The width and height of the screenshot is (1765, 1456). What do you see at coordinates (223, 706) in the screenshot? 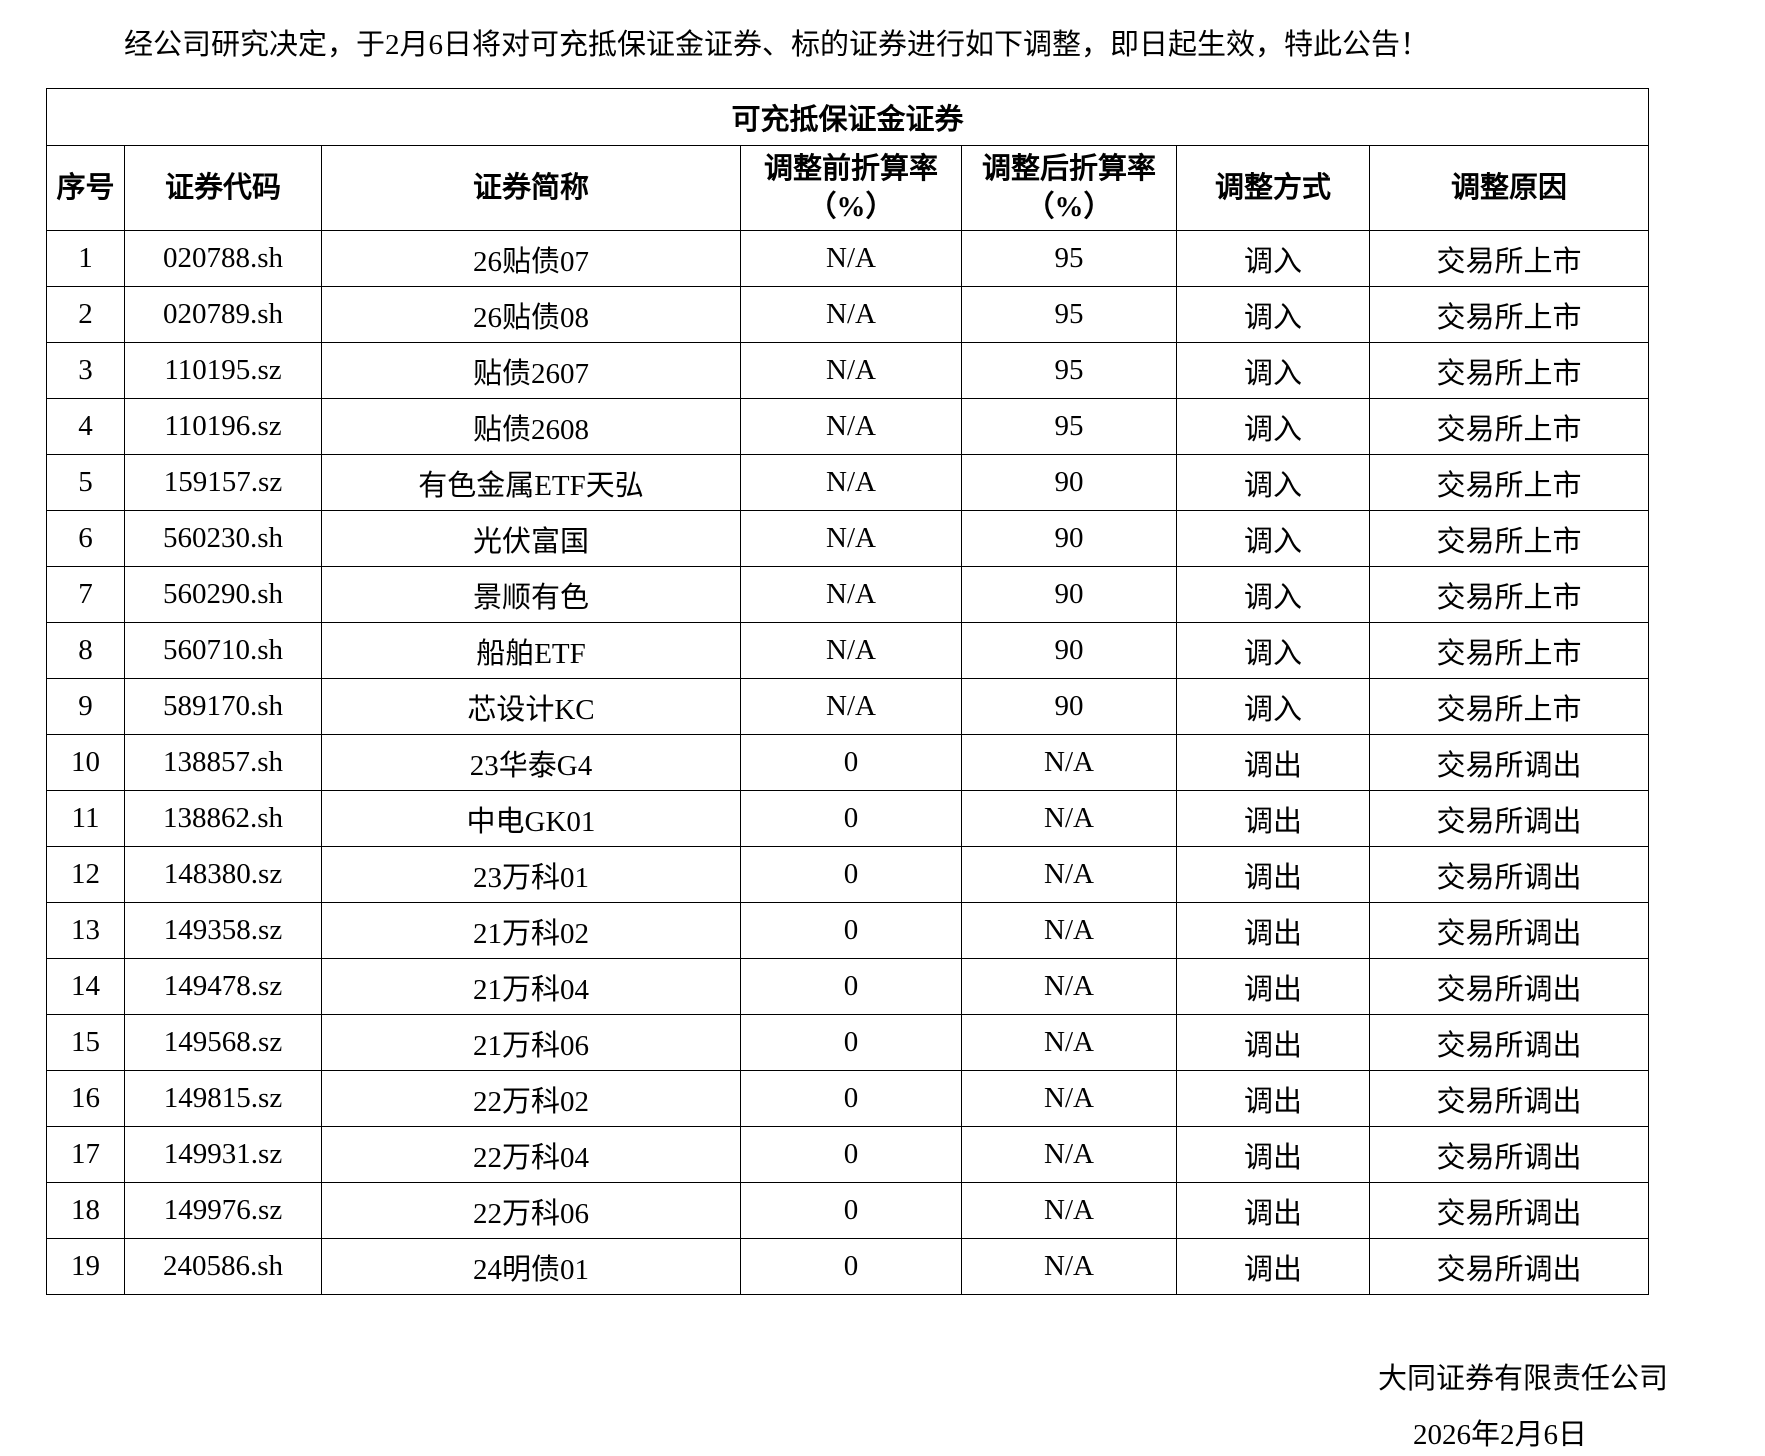
I see `table-cell: 589170.sh` at bounding box center [223, 706].